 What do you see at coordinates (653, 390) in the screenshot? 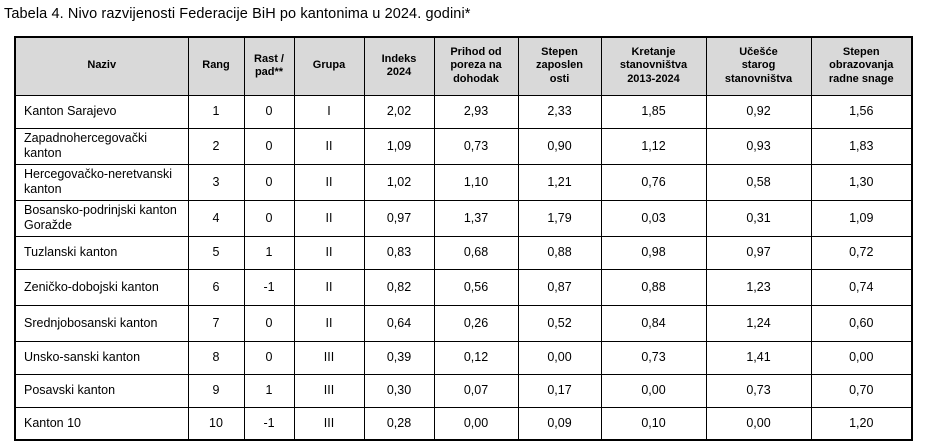
I see `table-cell-kretanje-stanovnistva-2013-2024: 0,00` at bounding box center [653, 390].